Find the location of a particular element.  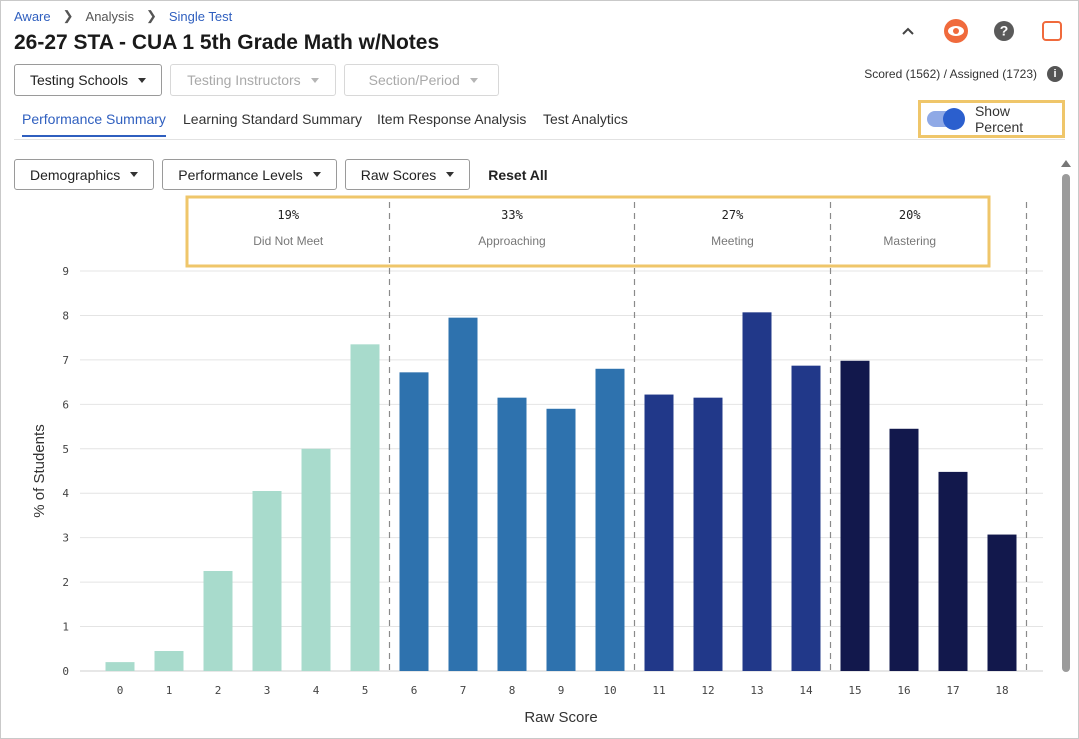

x-tick-label: 16 is located at coordinates (903, 690).